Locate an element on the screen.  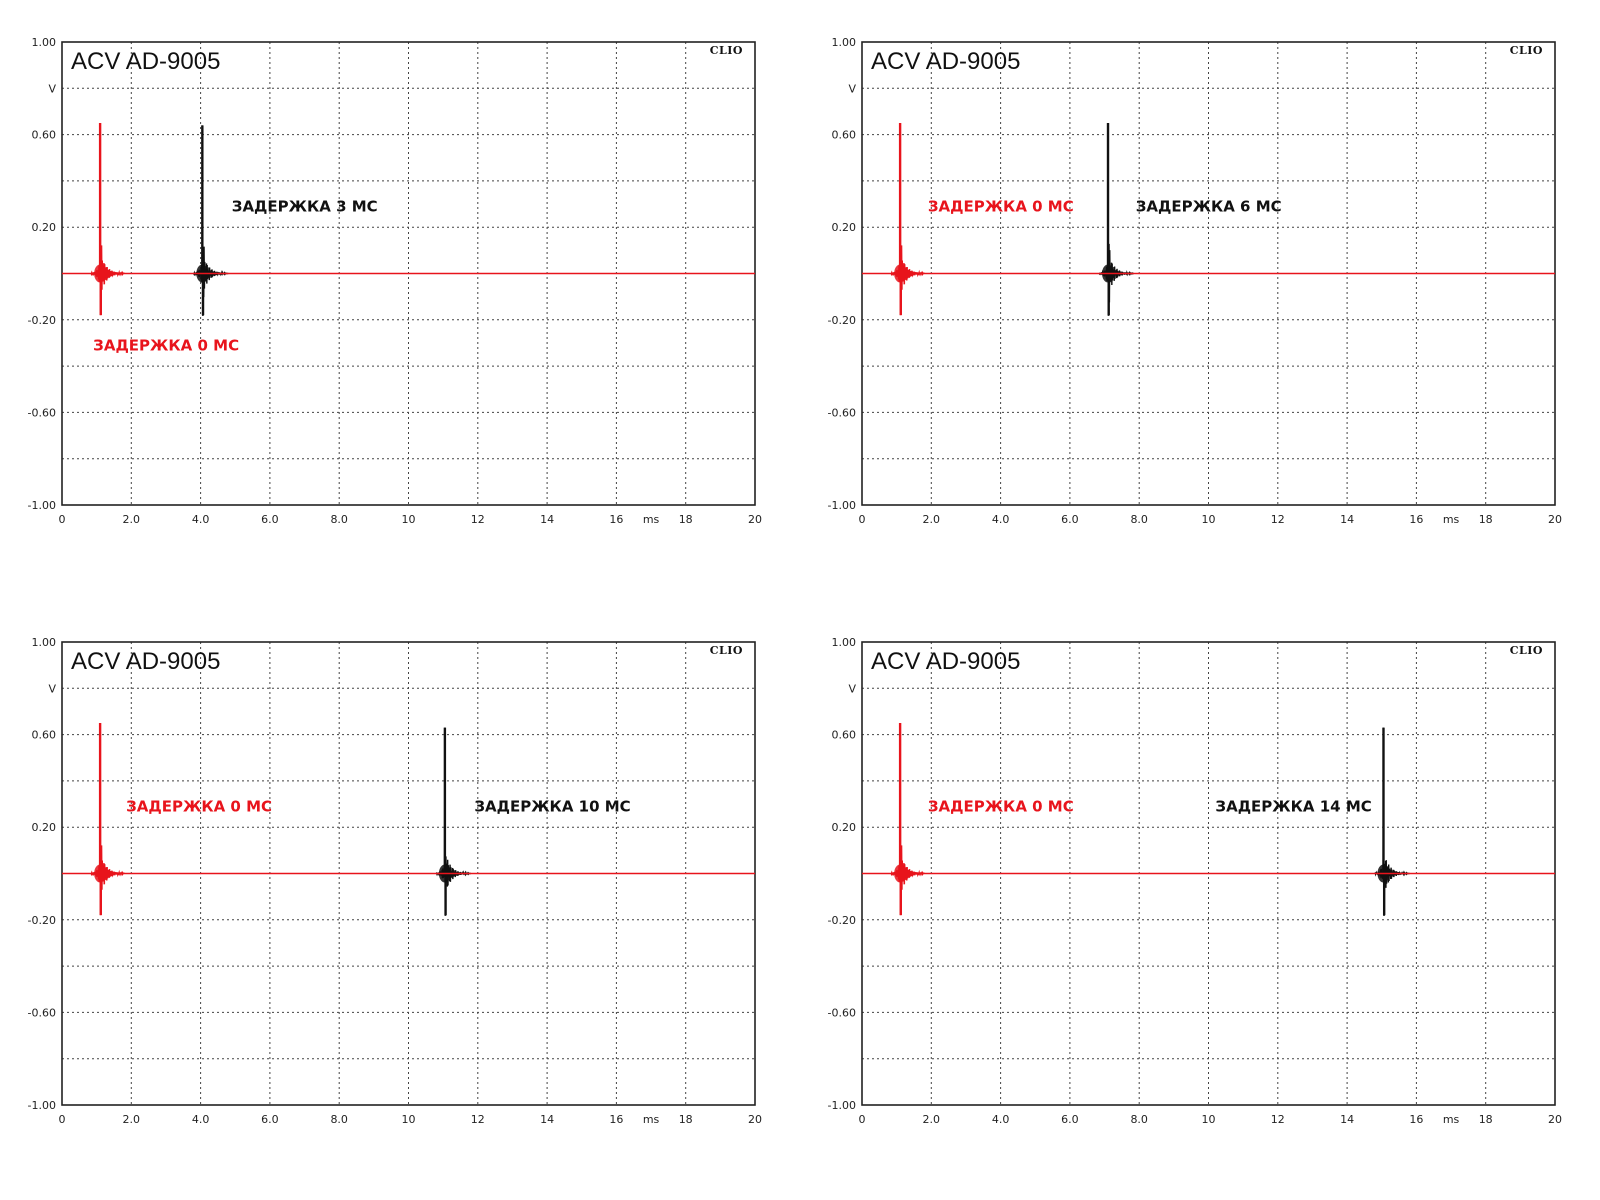
delay-label-delayed: ЗАДЕРЖКА 10 МС is located at coordinates (552, 806).